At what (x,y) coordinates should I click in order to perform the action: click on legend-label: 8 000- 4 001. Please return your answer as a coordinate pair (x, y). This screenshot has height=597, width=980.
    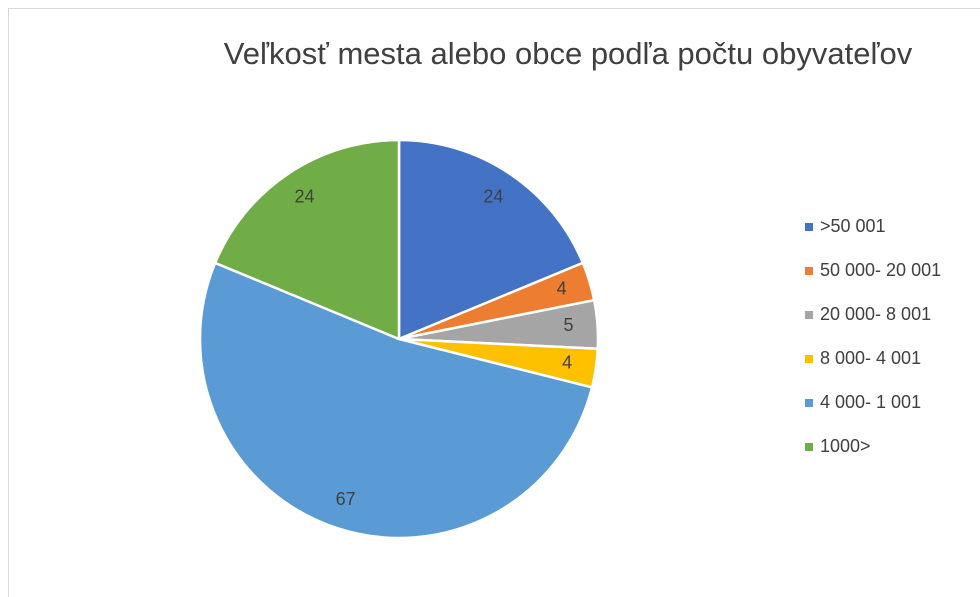
    Looking at the image, I should click on (870, 358).